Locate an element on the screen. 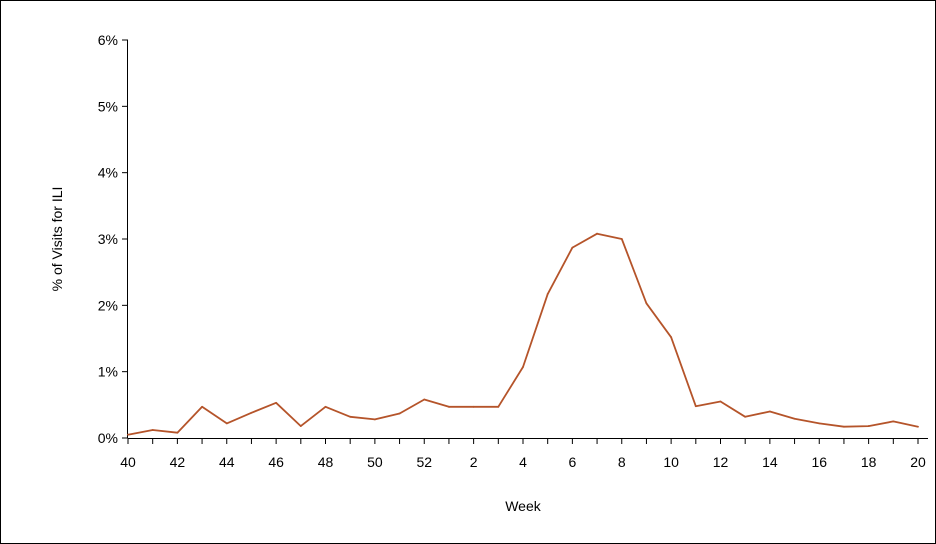  x-tick-label: 42 is located at coordinates (178, 462).